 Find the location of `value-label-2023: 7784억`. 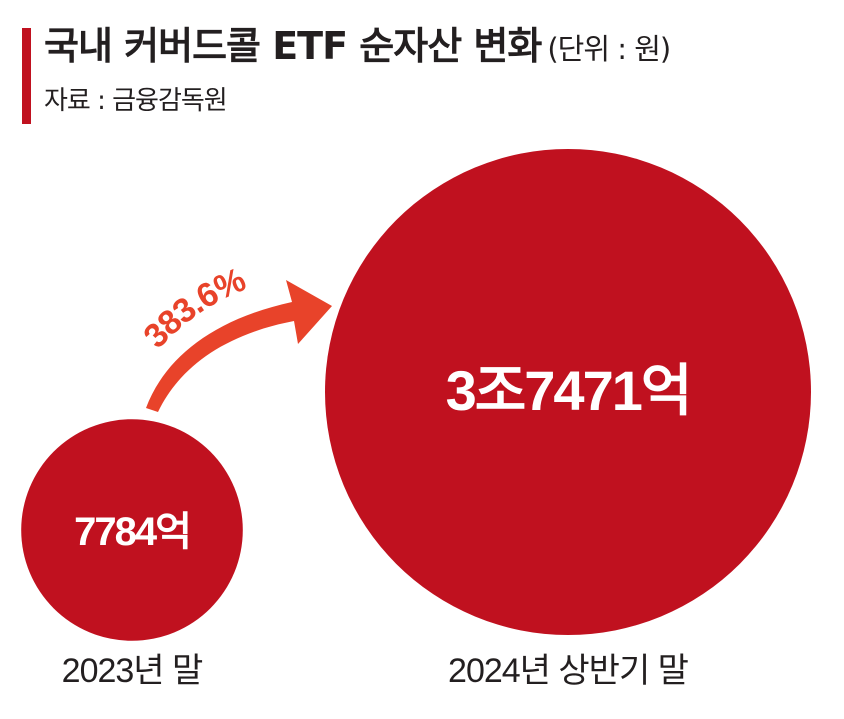

value-label-2023: 7784억 is located at coordinates (132, 532).